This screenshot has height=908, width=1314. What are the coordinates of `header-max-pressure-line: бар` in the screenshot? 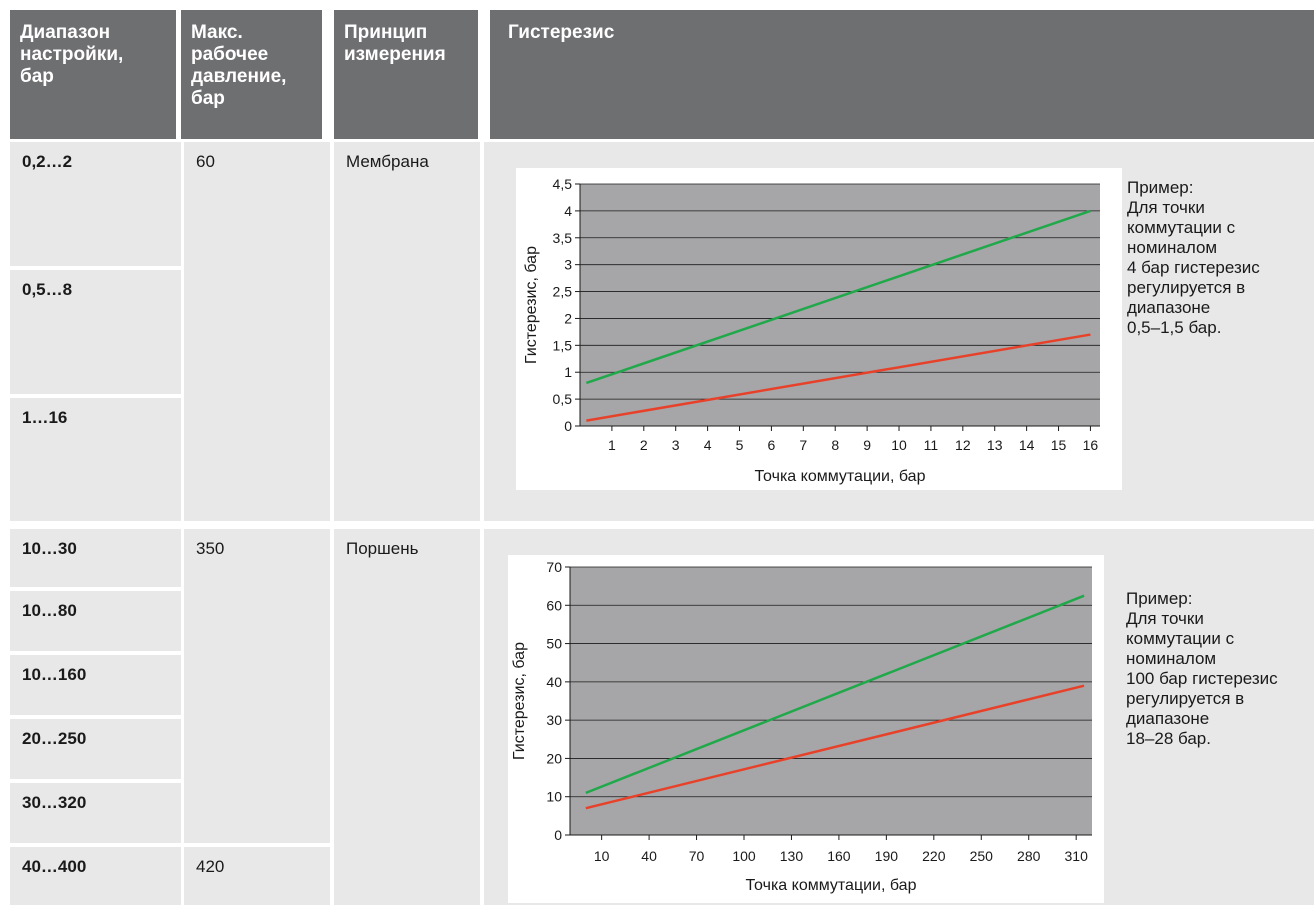 It's located at (208, 98).